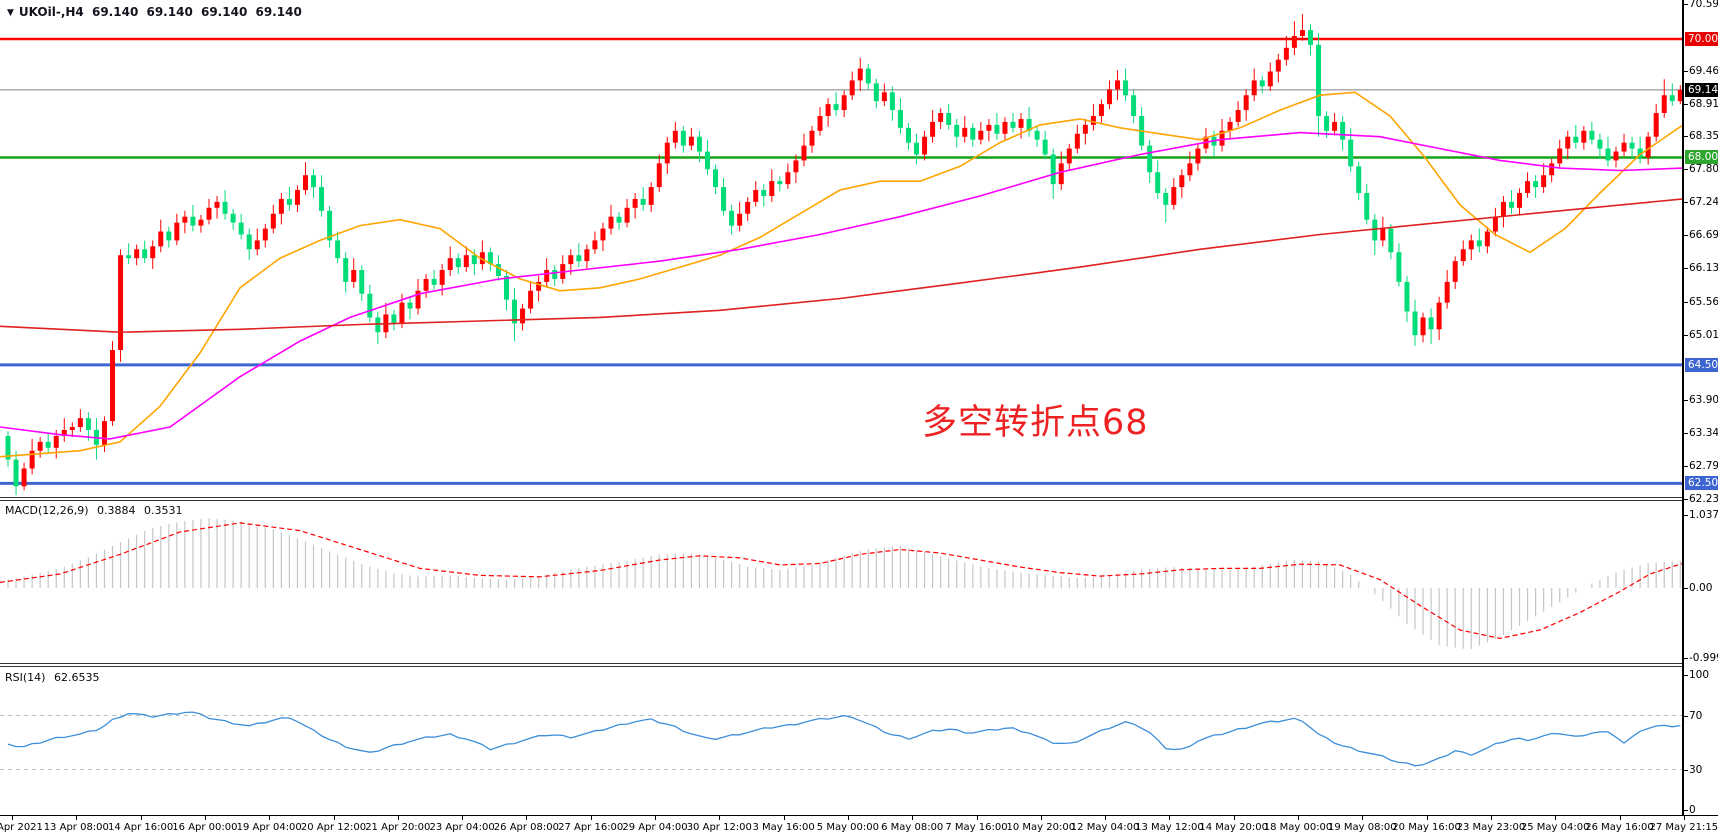 Image resolution: width=1718 pixels, height=838 pixels. Describe the element at coordinates (847, 827) in the screenshot. I see `time-tick-label: 5 May 00:00` at that location.